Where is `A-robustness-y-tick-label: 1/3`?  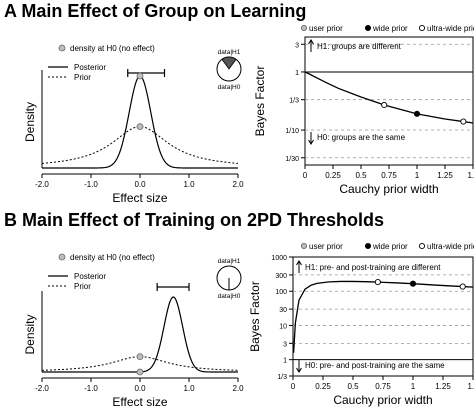 A-robustness-y-tick-label: 1/3 is located at coordinates (294, 101).